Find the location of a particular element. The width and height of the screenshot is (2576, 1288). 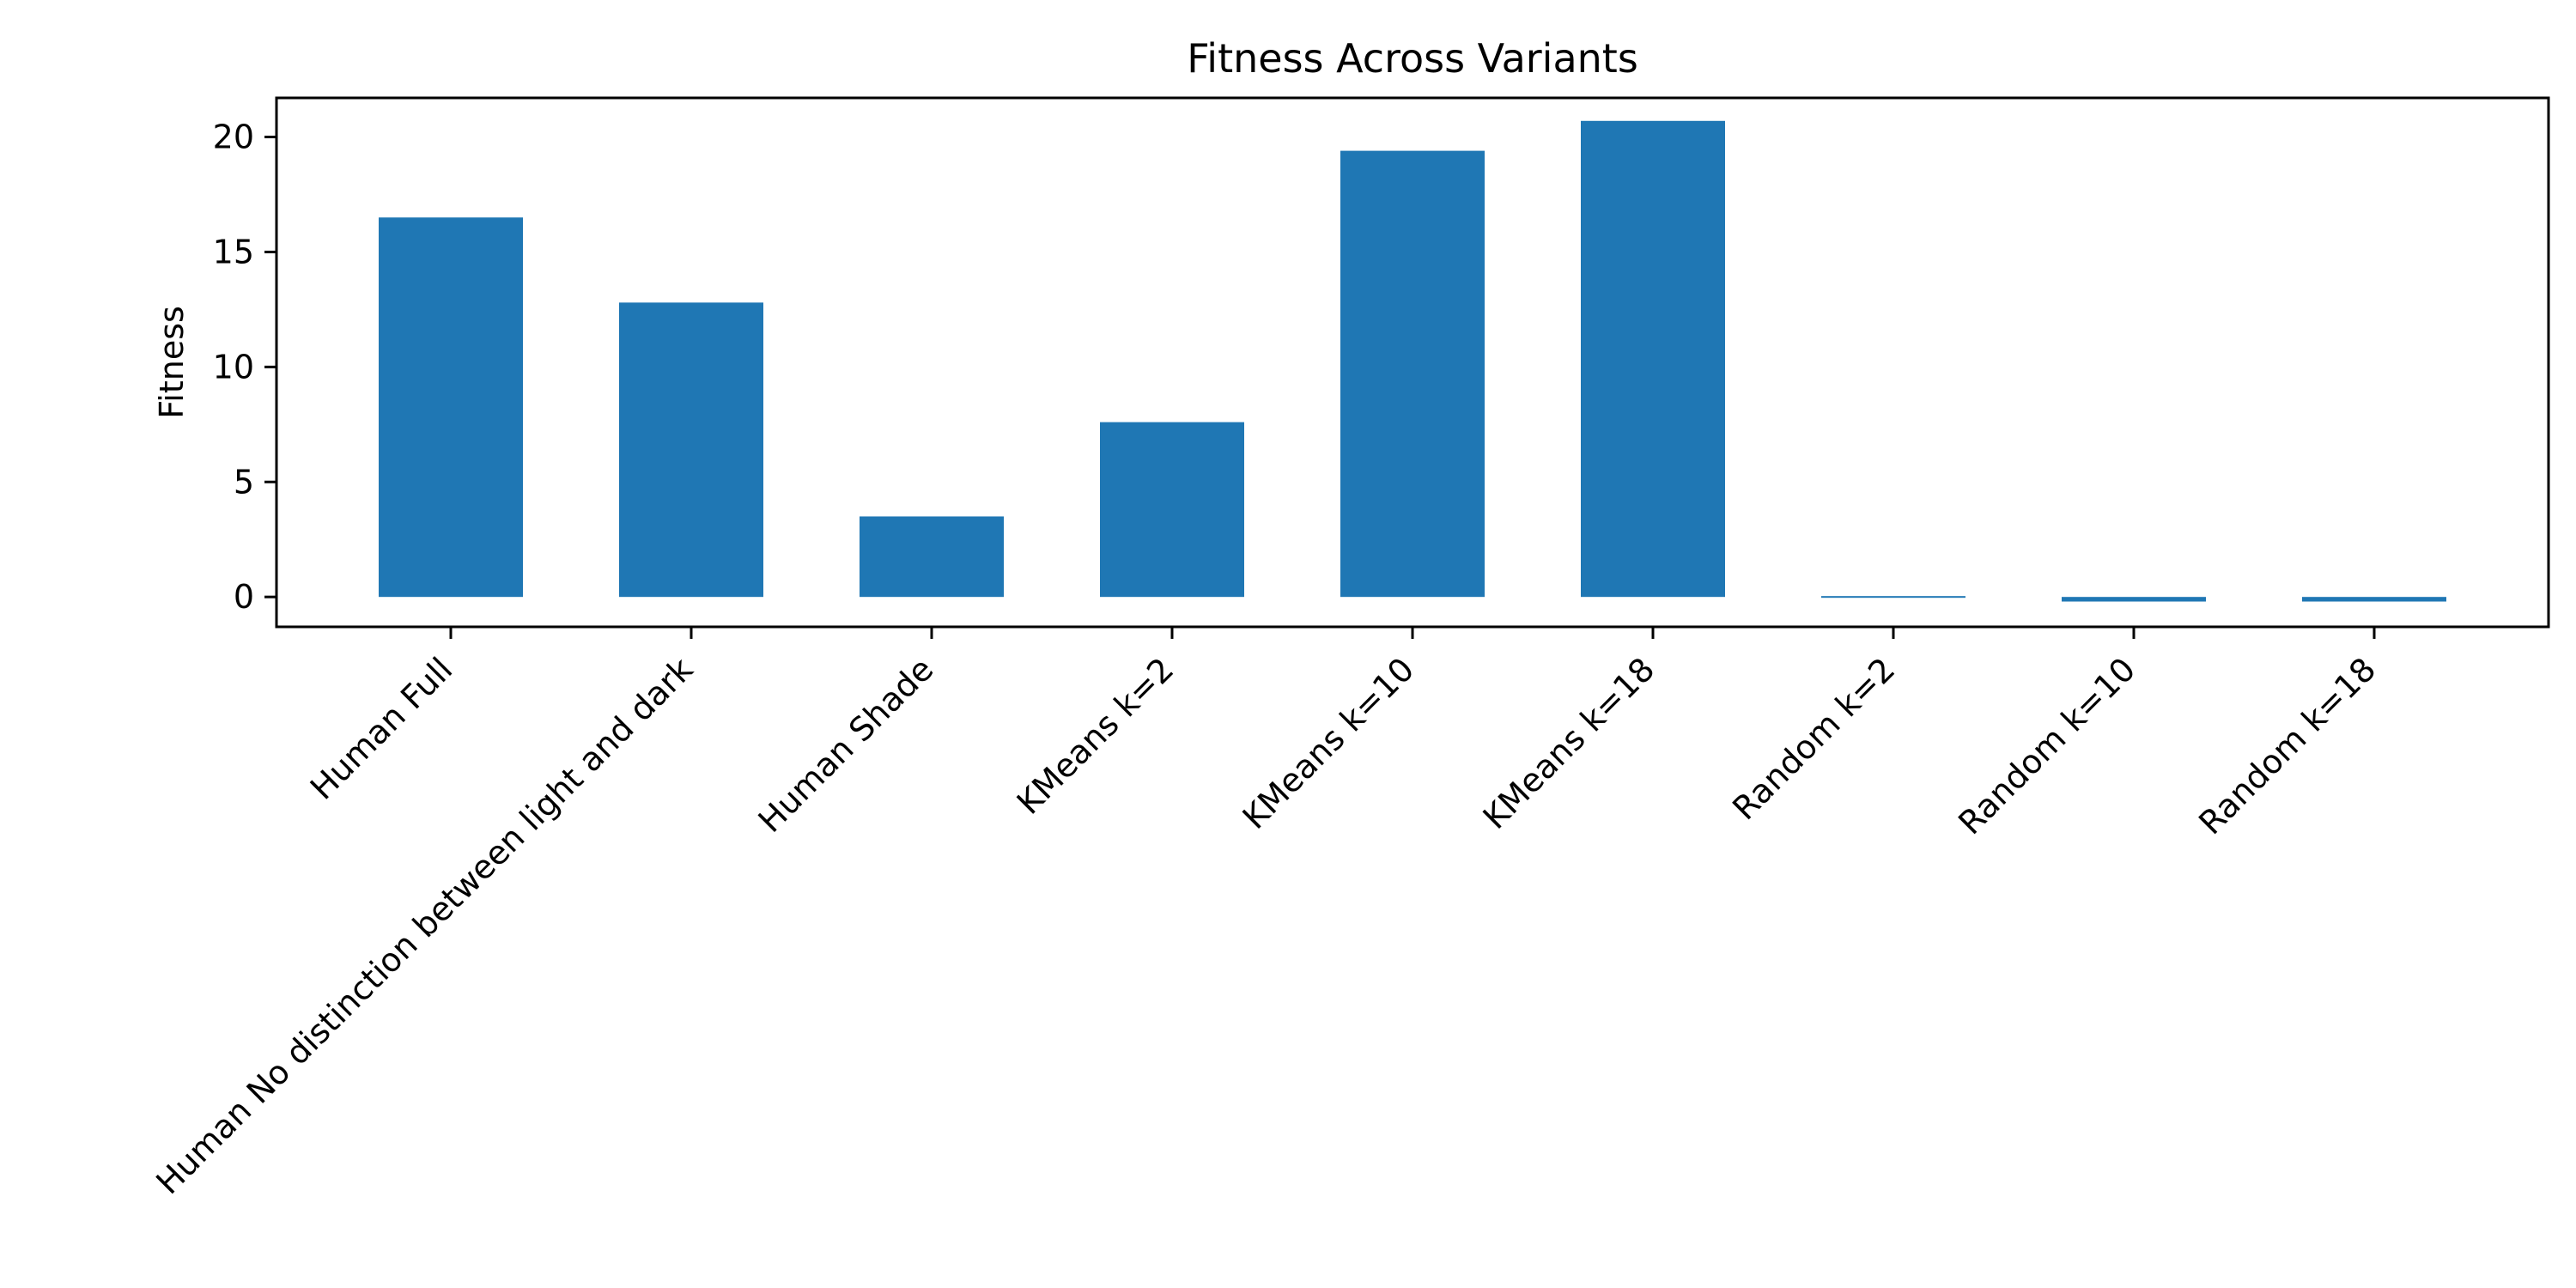

y-tick-label: 5 is located at coordinates (244, 482).